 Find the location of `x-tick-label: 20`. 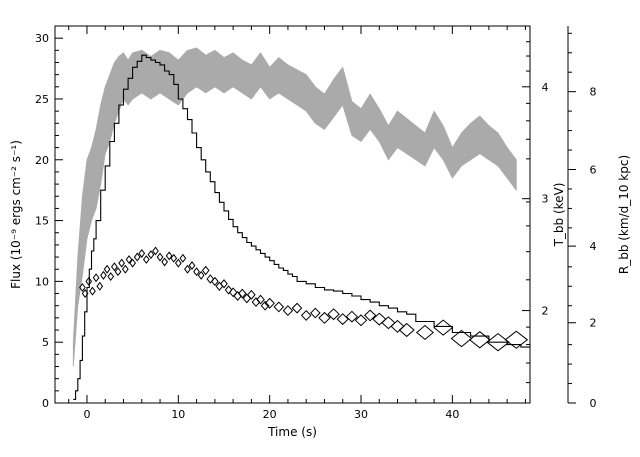

x-tick-label: 20 is located at coordinates (270, 414).